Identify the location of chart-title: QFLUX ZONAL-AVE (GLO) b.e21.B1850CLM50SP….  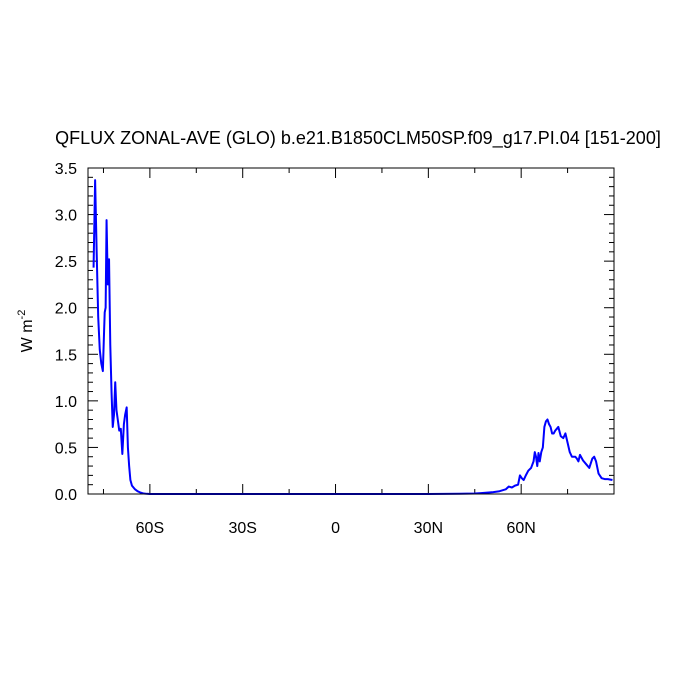
(358, 138).